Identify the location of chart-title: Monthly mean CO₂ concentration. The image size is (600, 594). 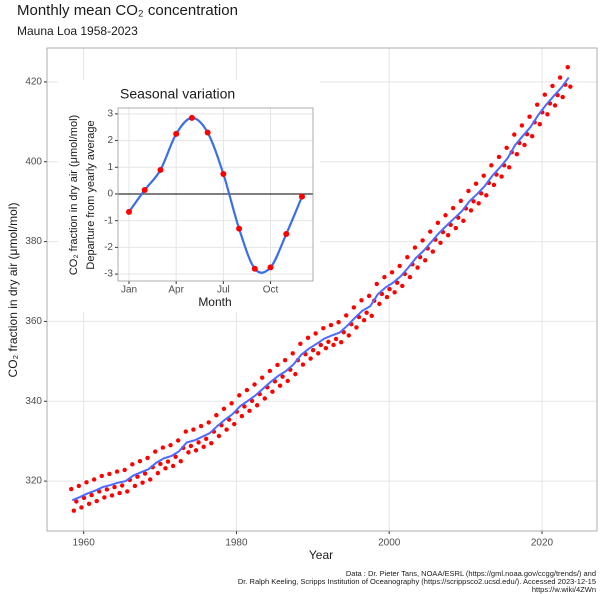
(127, 10).